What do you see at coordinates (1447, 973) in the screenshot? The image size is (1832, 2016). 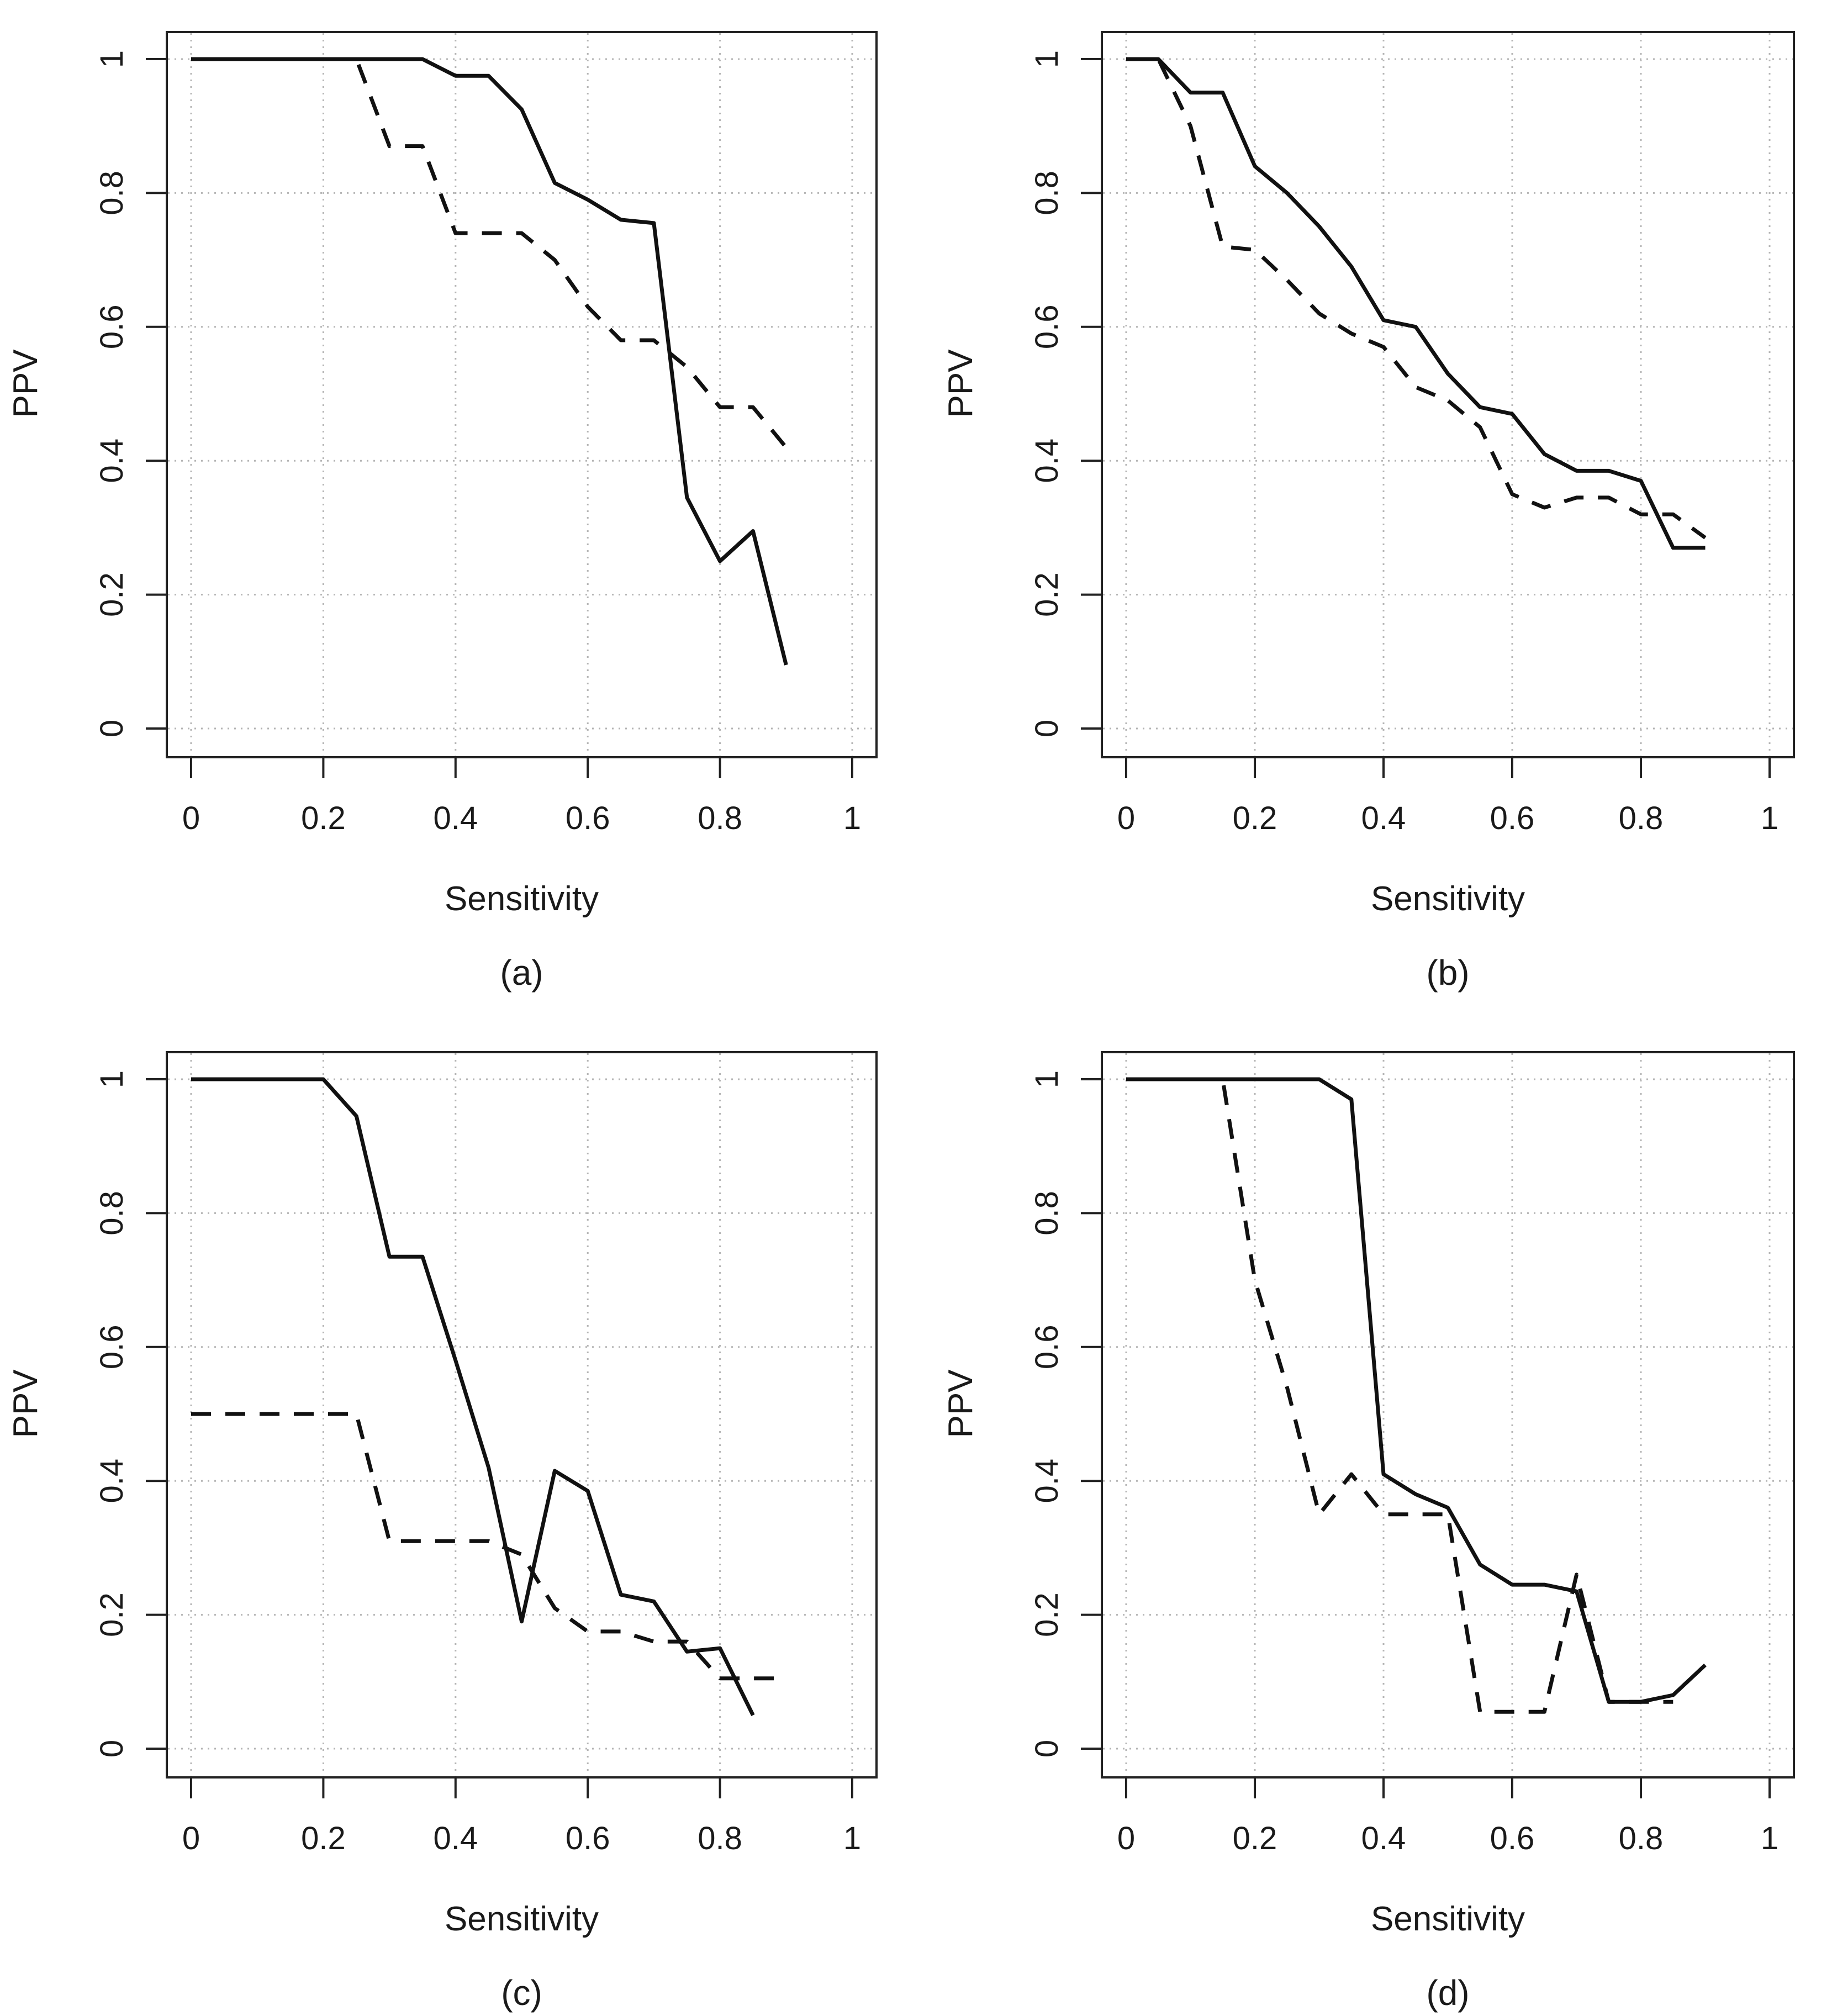 I see `panel-caption: (b)` at bounding box center [1447, 973].